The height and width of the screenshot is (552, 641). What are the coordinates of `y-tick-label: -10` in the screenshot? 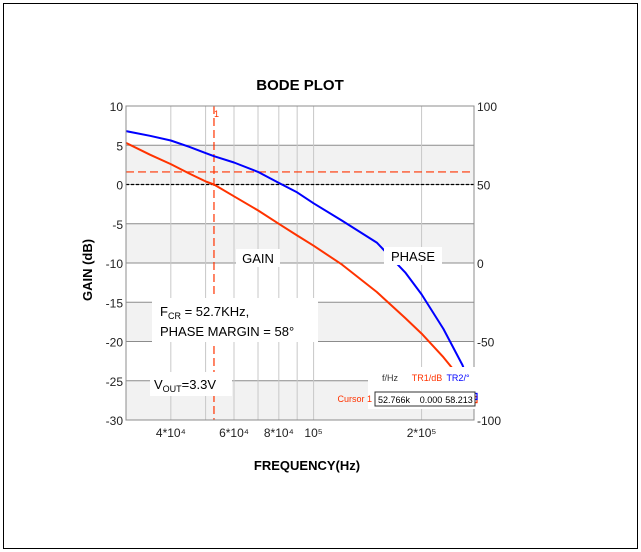 It's located at (115, 264).